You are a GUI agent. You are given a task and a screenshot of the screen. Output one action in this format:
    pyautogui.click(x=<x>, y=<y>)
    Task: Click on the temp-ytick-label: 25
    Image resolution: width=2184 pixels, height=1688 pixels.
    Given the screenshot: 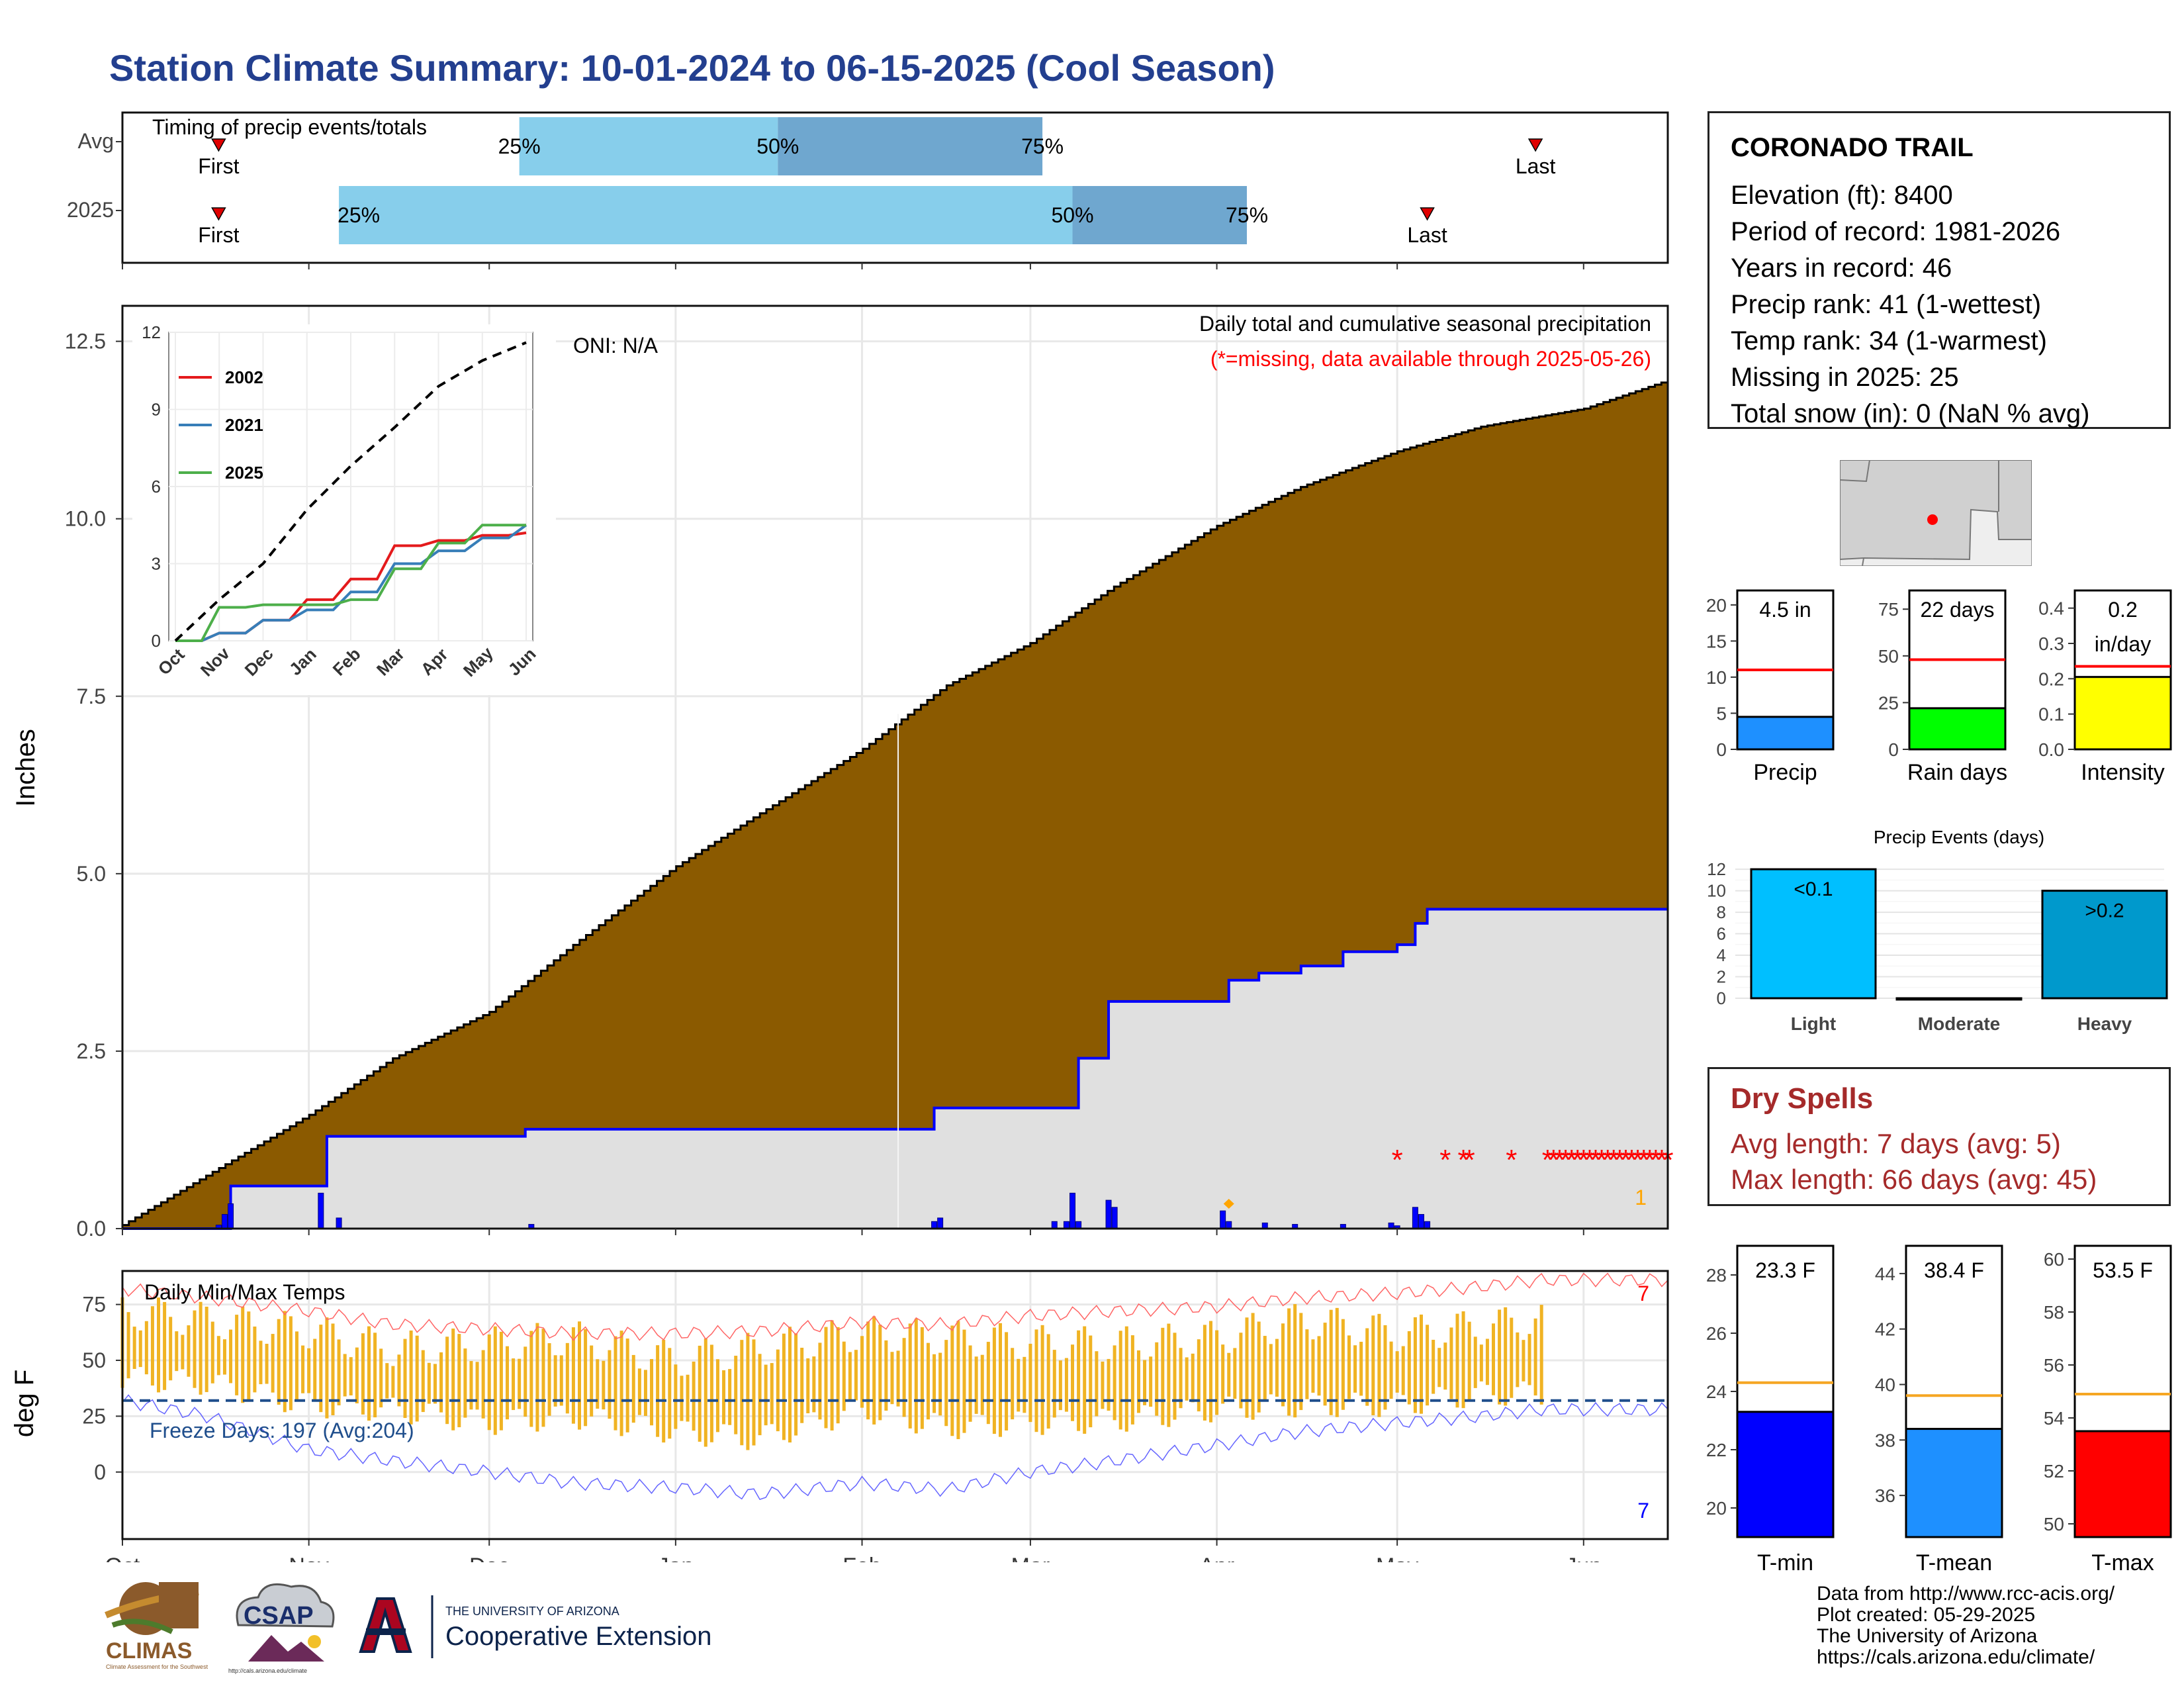 What is the action you would take?
    pyautogui.click(x=94, y=1416)
    